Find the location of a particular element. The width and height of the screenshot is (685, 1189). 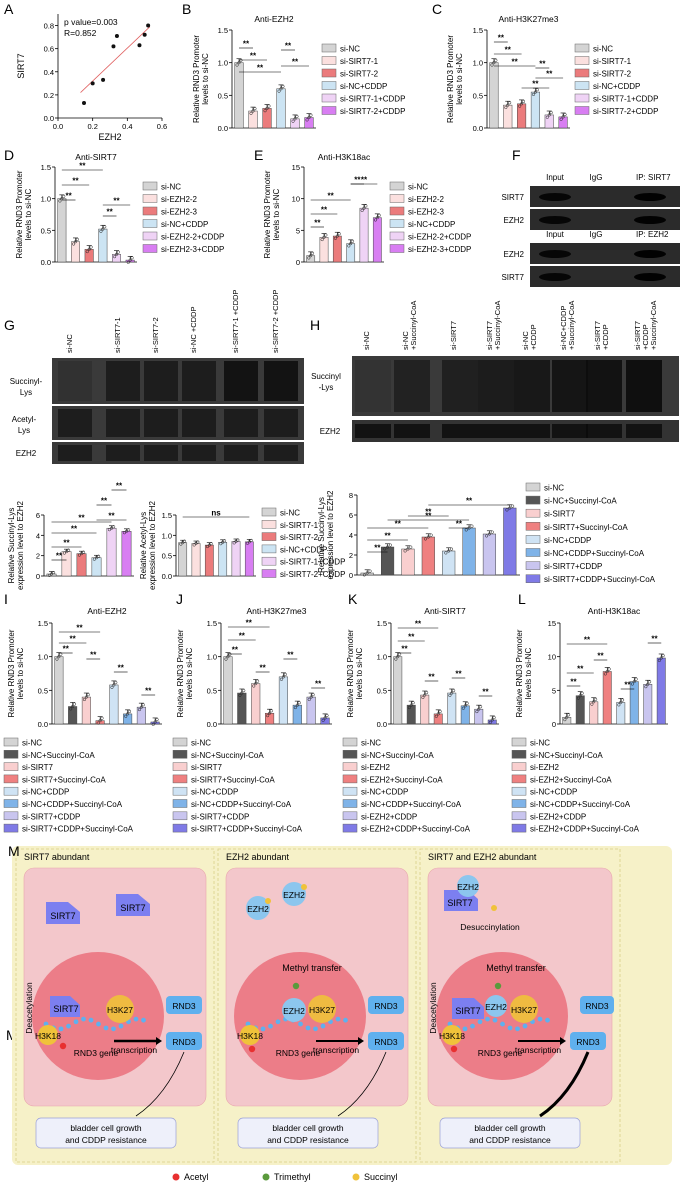

lane-label: si-SIRT7 is located at coordinates (637, 335).